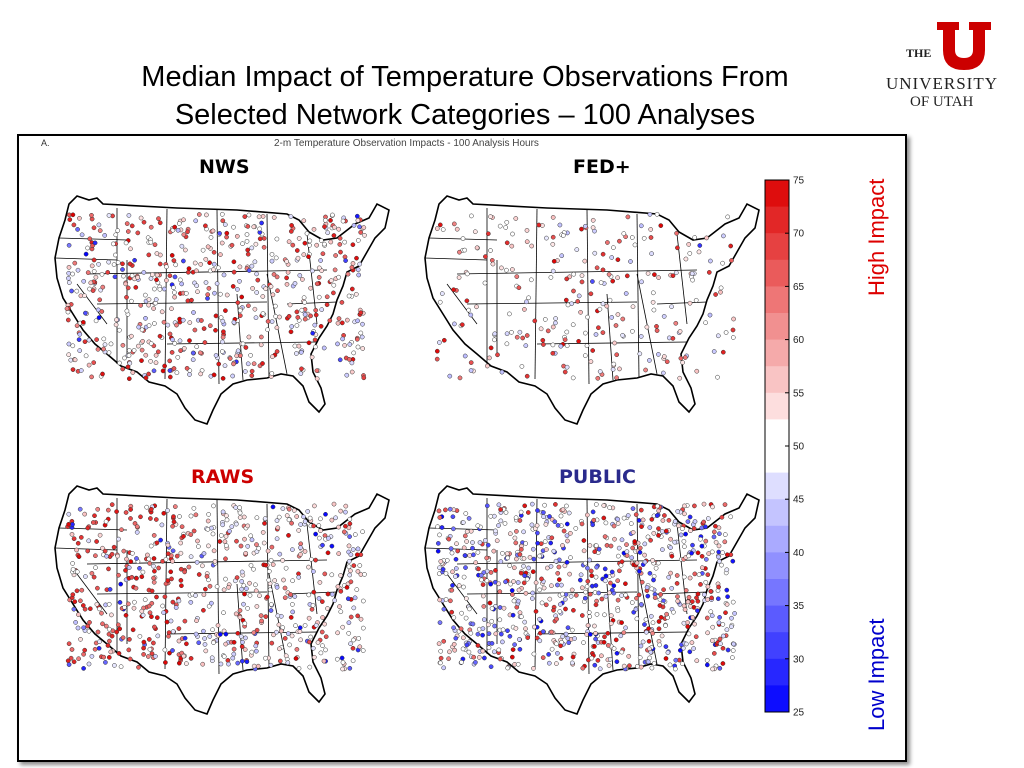  Describe the element at coordinates (777, 566) in the screenshot. I see `colorbar-segment` at that location.